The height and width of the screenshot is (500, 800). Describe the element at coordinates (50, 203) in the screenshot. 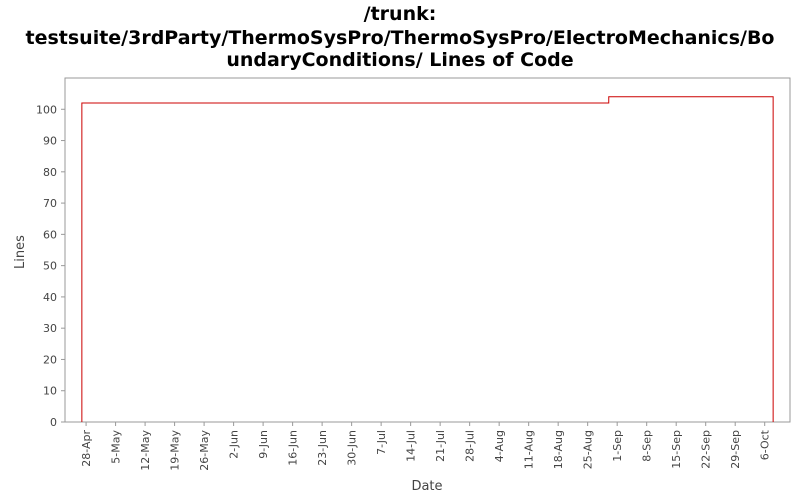

I see `y-tick-label: 70` at that location.